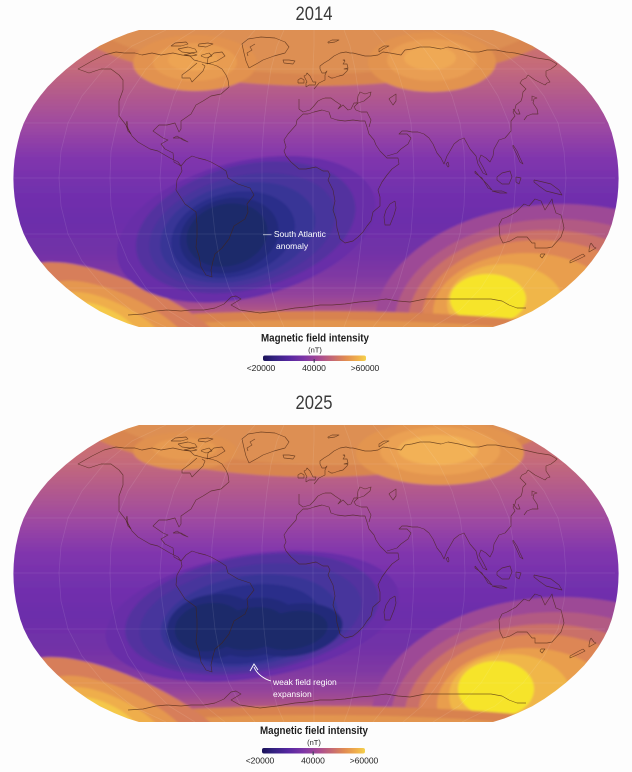 This screenshot has width=632, height=772. Describe the element at coordinates (292, 694) in the screenshot. I see `svg-text: expansion` at that location.